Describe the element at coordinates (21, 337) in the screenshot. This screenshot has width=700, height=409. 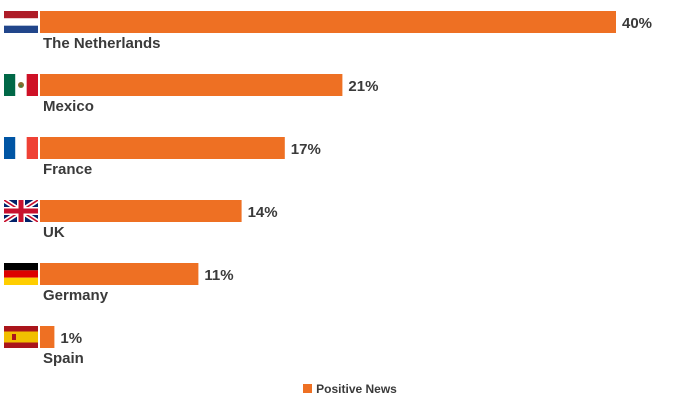
I see `spain-flag-icon` at that location.